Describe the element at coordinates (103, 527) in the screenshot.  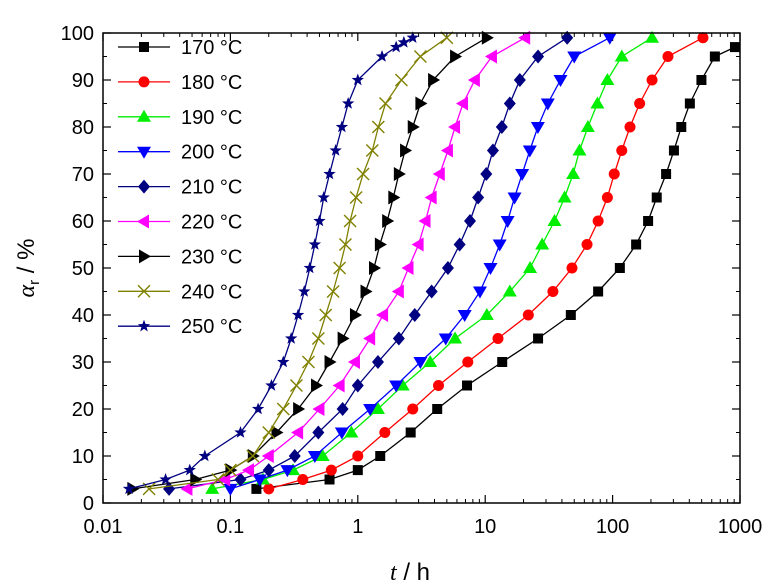
I see `x-tick-label: 0.01` at that location.